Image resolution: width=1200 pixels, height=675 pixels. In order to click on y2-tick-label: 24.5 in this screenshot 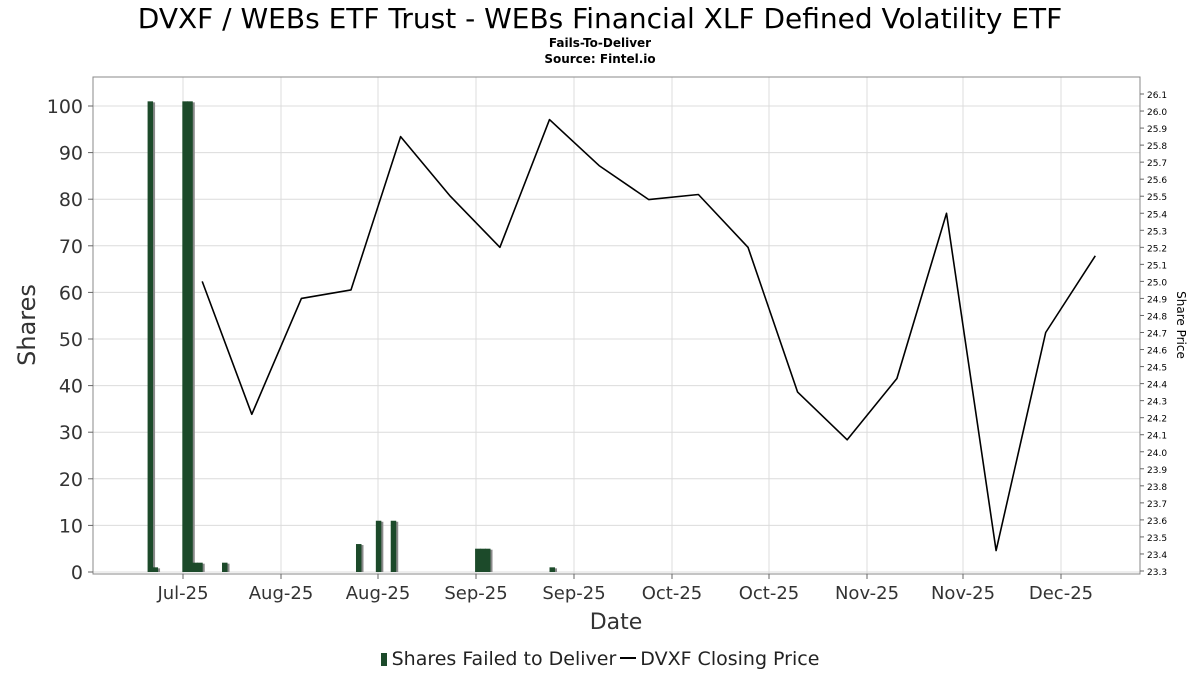, I will do `click(1157, 369)`.